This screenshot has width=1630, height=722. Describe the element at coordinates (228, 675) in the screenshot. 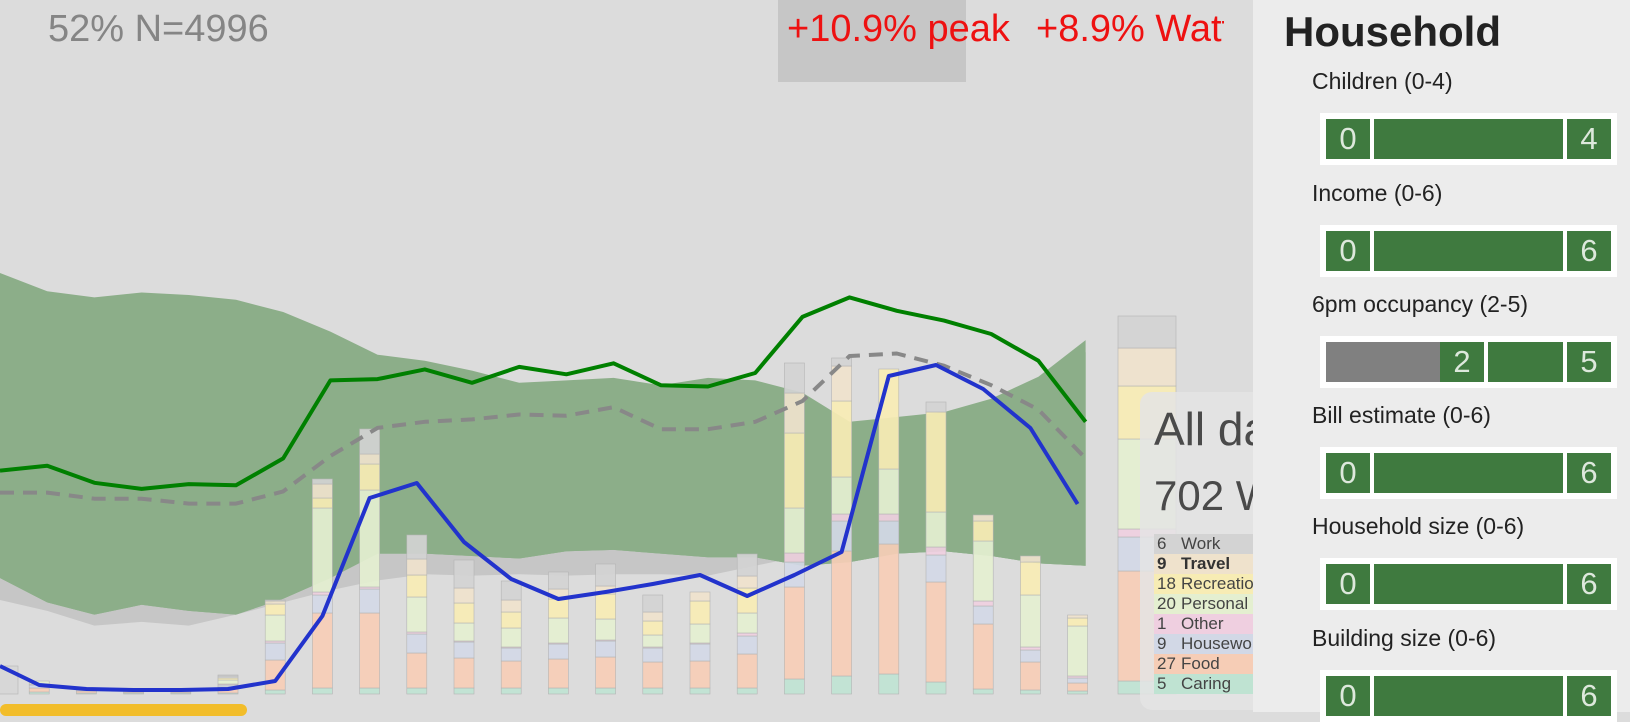

I see `bar-segment-remainder` at that location.